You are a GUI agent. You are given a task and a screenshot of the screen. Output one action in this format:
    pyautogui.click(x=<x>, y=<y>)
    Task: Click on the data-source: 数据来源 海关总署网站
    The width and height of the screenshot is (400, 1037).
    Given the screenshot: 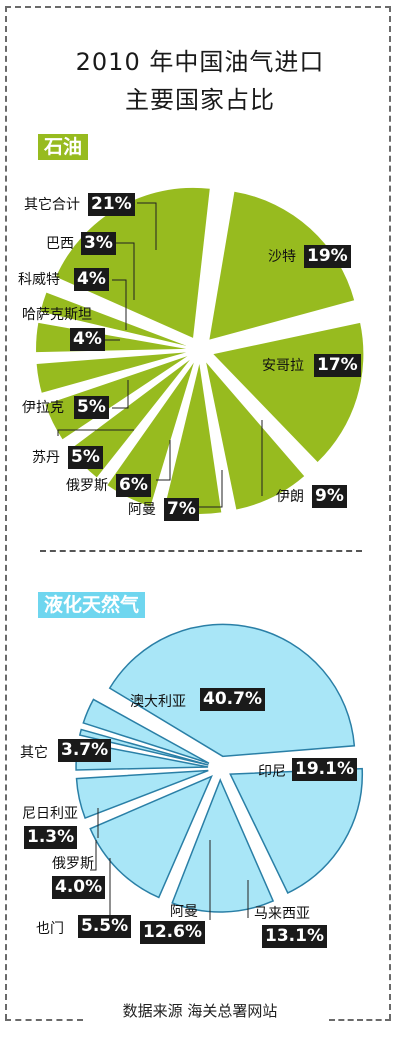 What is the action you would take?
    pyautogui.click(x=200, y=1011)
    